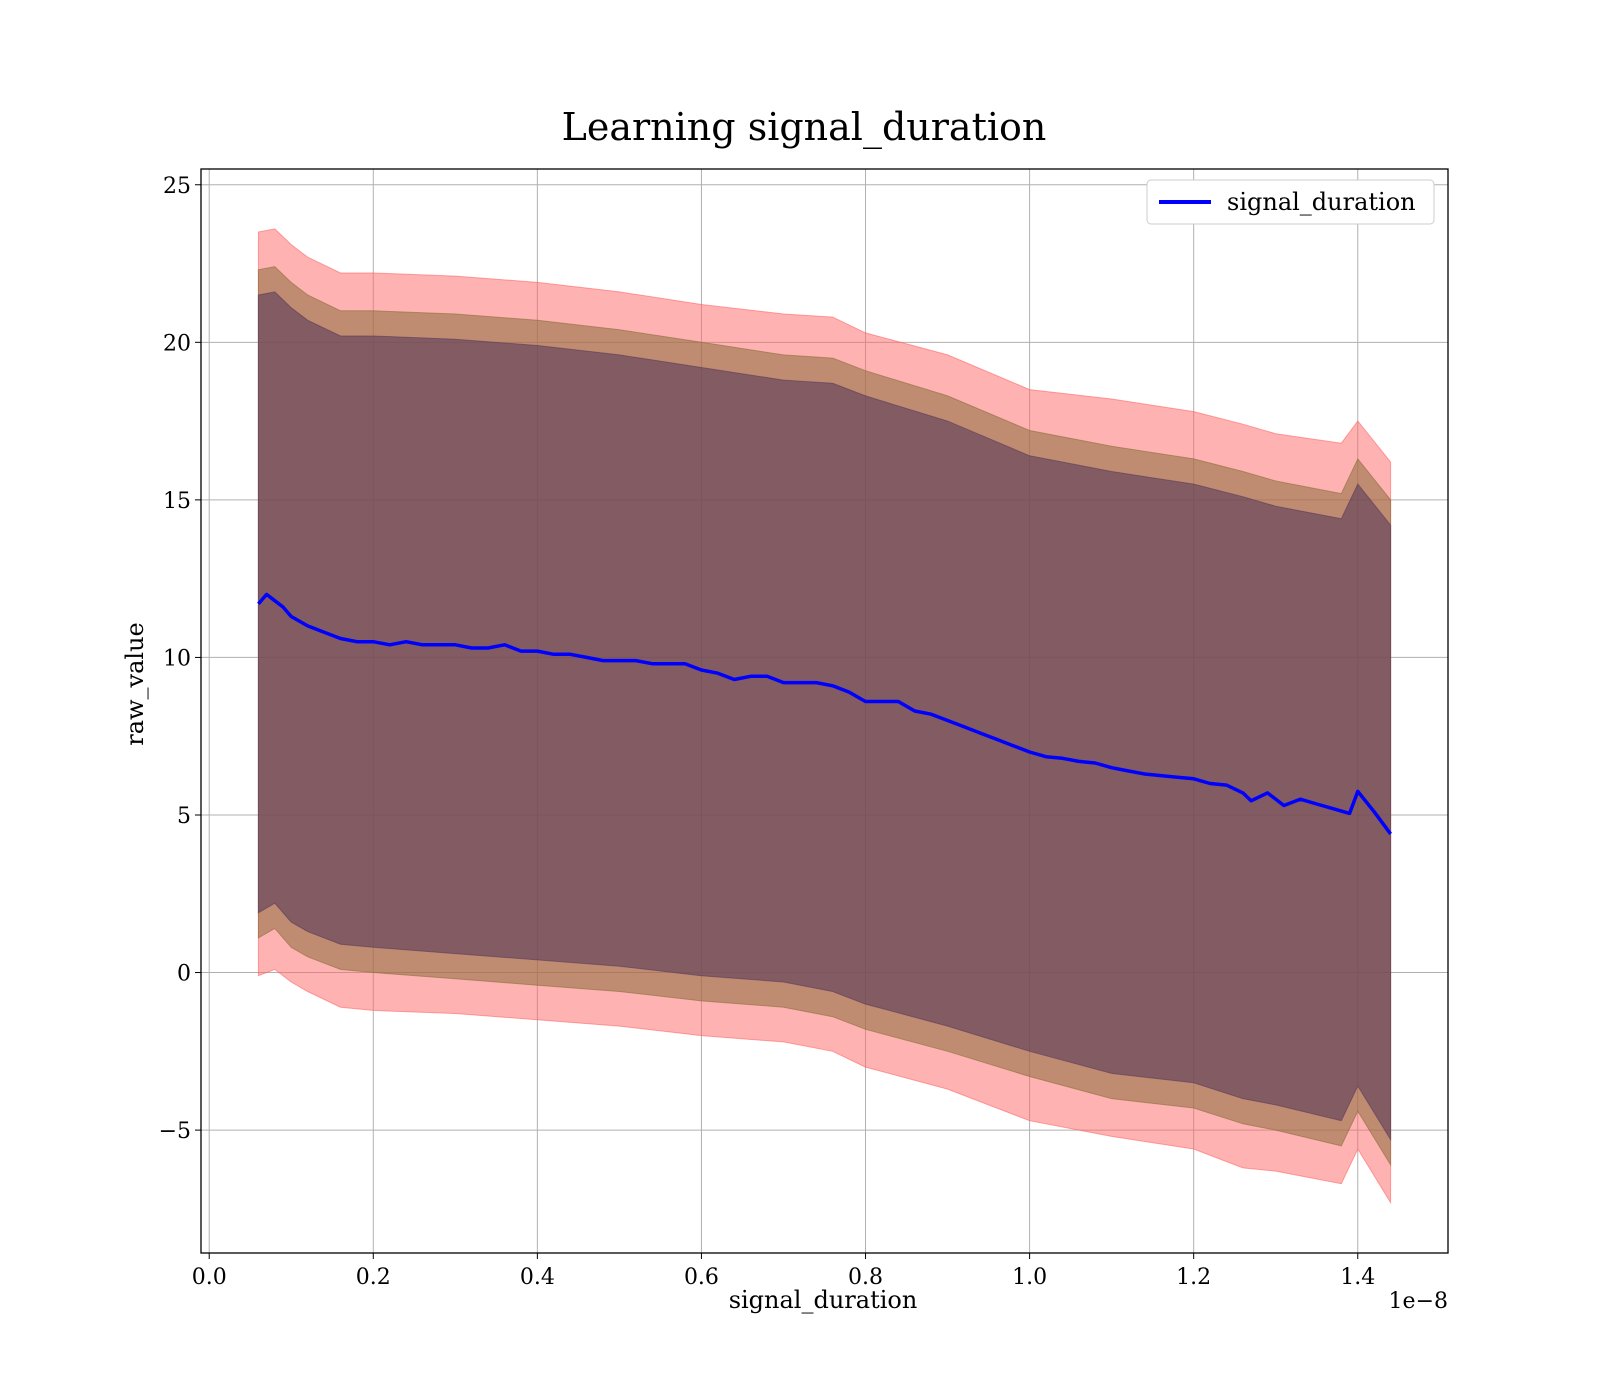 The image size is (1600, 1400). I want to click on x-tick-label: 1.0, so click(1029, 1277).